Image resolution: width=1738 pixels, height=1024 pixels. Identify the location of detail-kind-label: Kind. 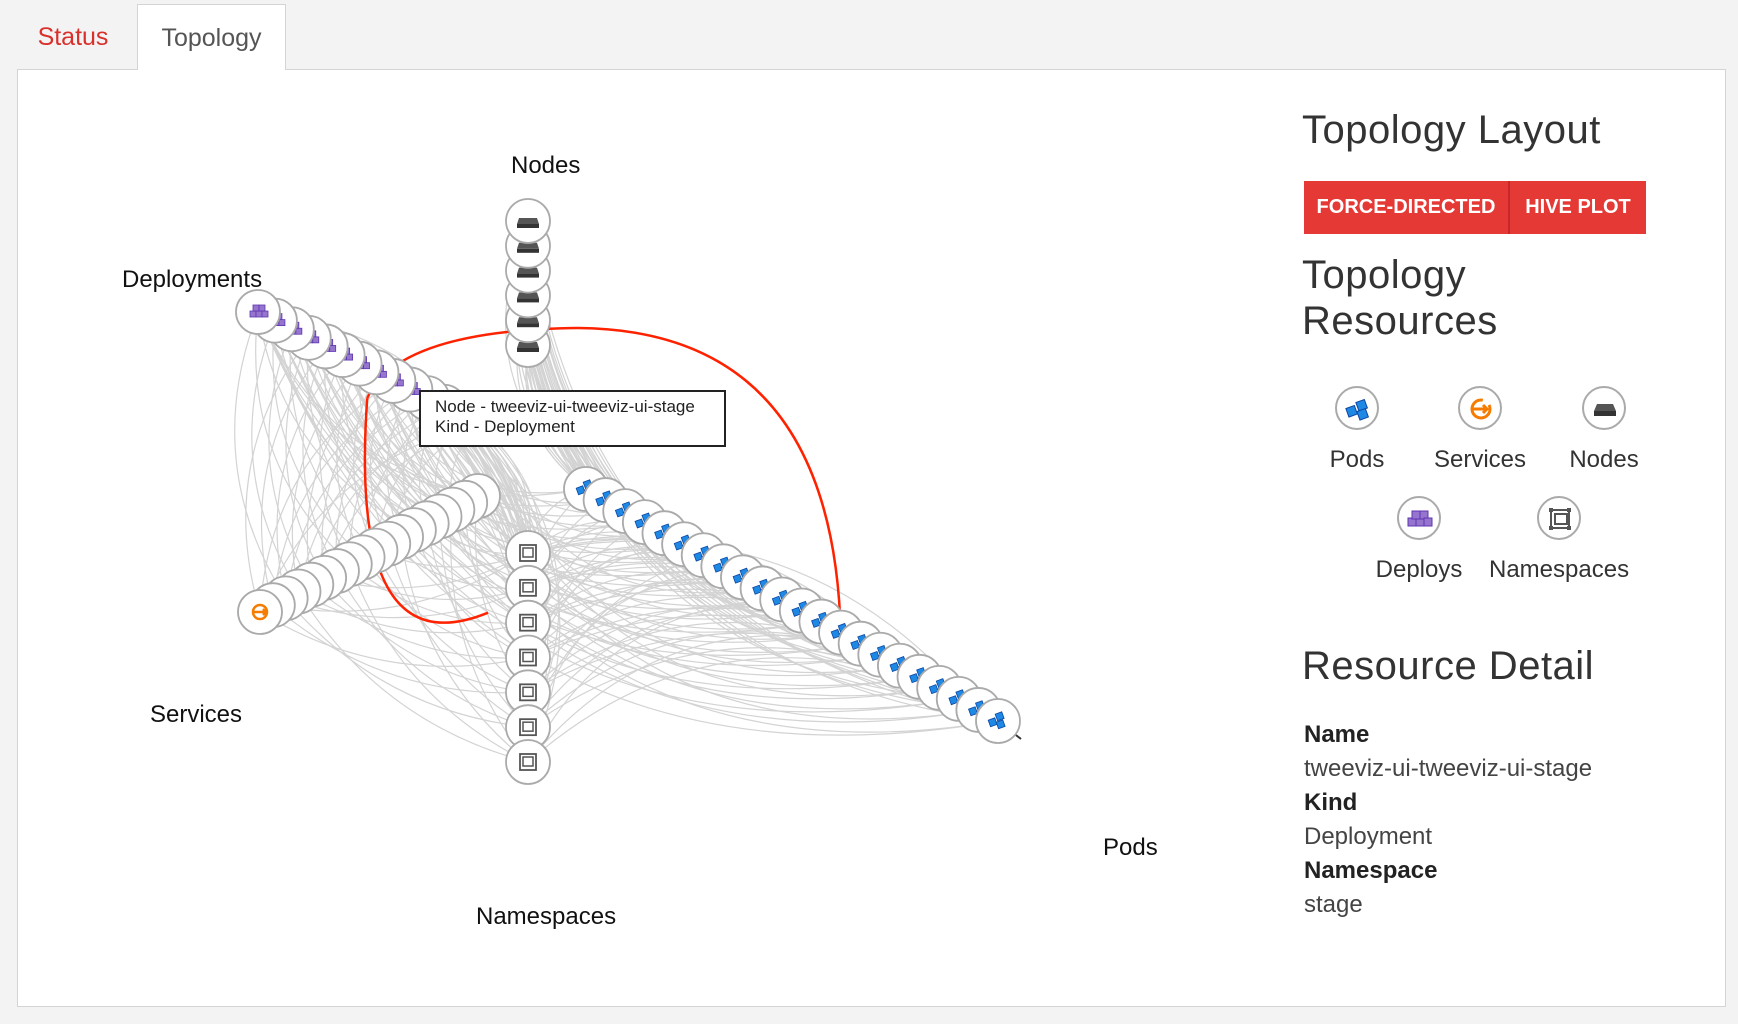
(1331, 802).